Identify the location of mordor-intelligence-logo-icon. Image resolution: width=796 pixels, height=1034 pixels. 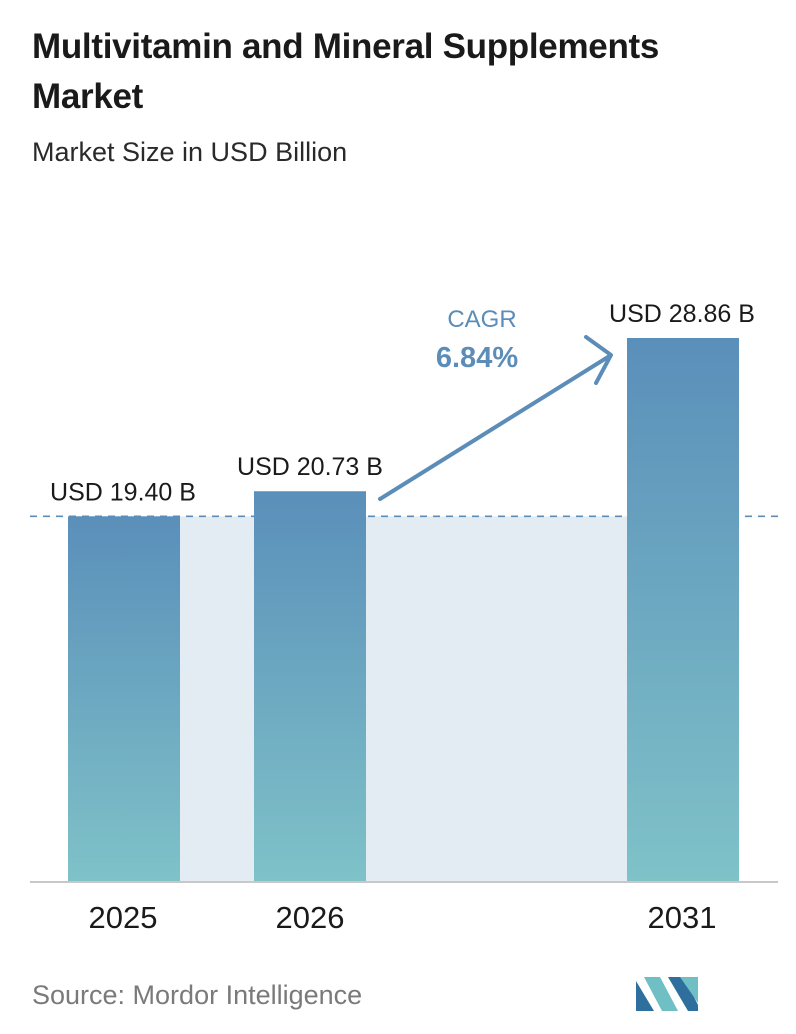
(667, 994).